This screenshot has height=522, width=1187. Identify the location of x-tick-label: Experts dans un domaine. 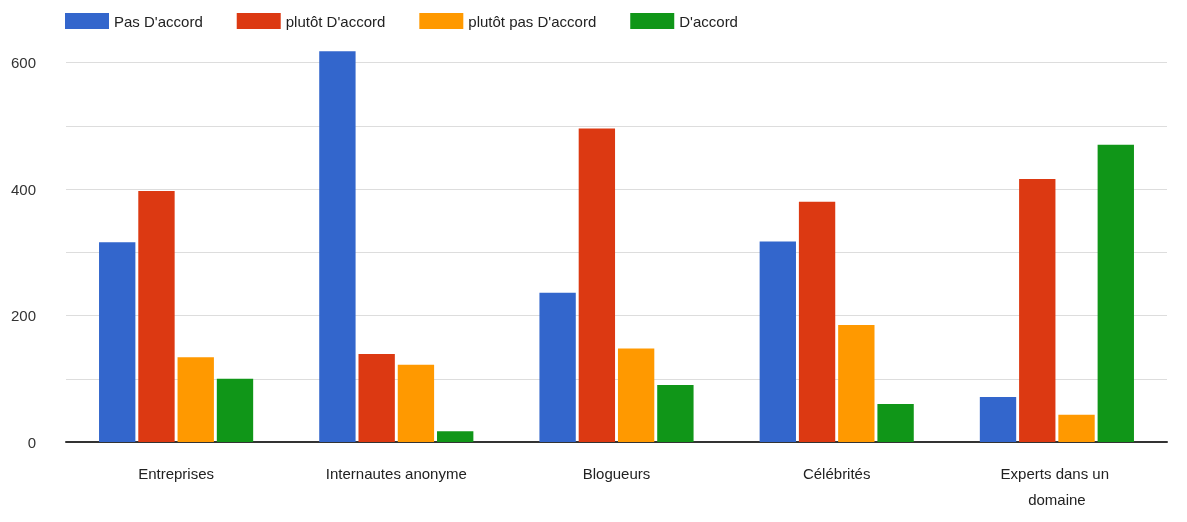
(1057, 486).